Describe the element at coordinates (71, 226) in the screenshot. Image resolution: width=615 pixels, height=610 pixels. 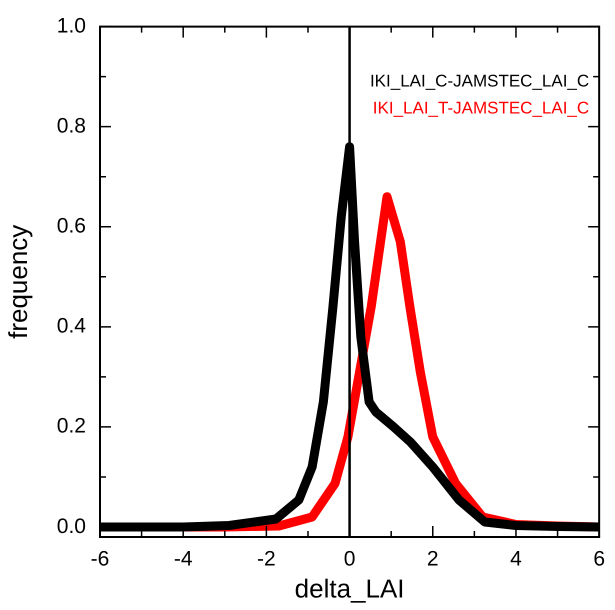
I see `y-tick-label: 0.6` at that location.